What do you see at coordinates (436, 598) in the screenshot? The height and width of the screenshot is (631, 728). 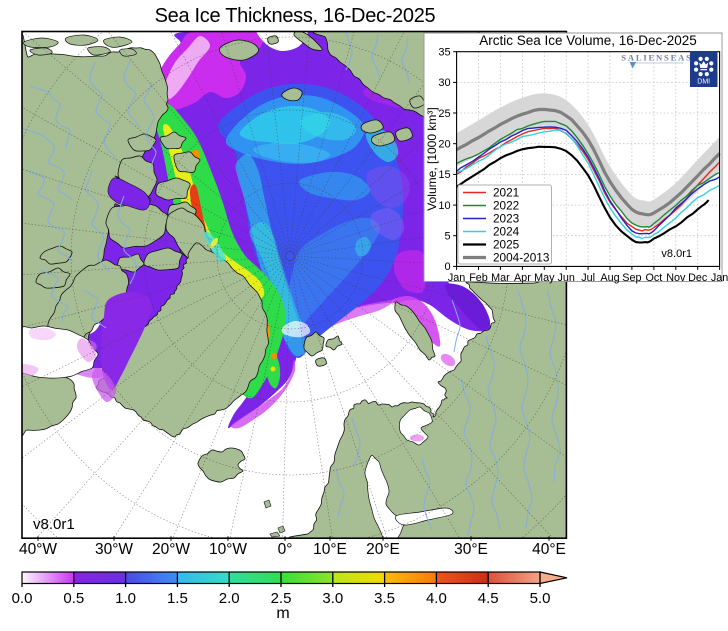 I see `svg-text: 4.0` at bounding box center [436, 598].